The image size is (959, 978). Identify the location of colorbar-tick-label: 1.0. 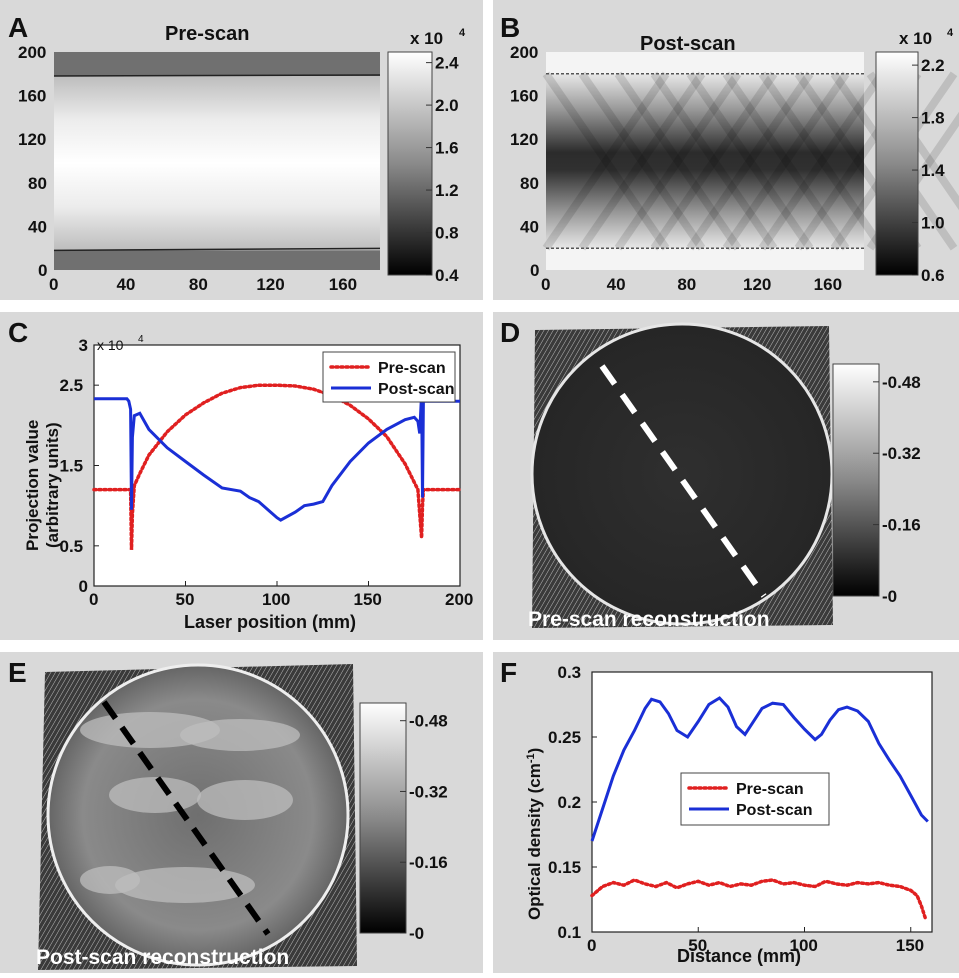
(933, 223).